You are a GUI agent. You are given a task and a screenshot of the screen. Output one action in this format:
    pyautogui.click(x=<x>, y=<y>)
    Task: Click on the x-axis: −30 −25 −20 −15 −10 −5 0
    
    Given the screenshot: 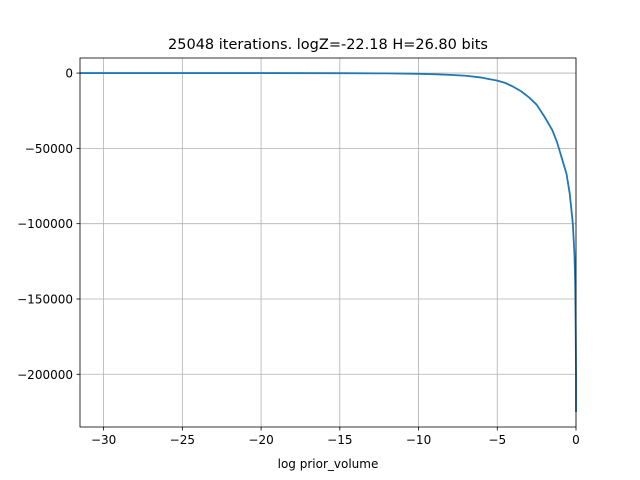 What is the action you would take?
    pyautogui.click(x=335, y=437)
    